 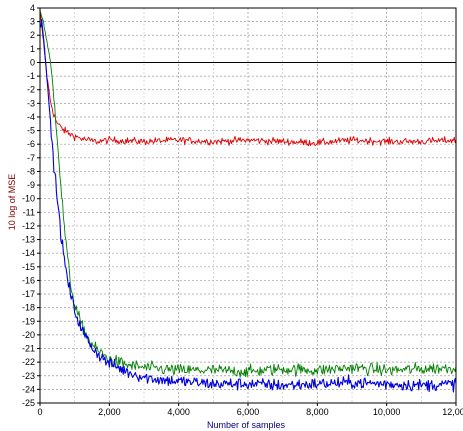 I want to click on y-tick-label: 1, so click(x=32, y=49).